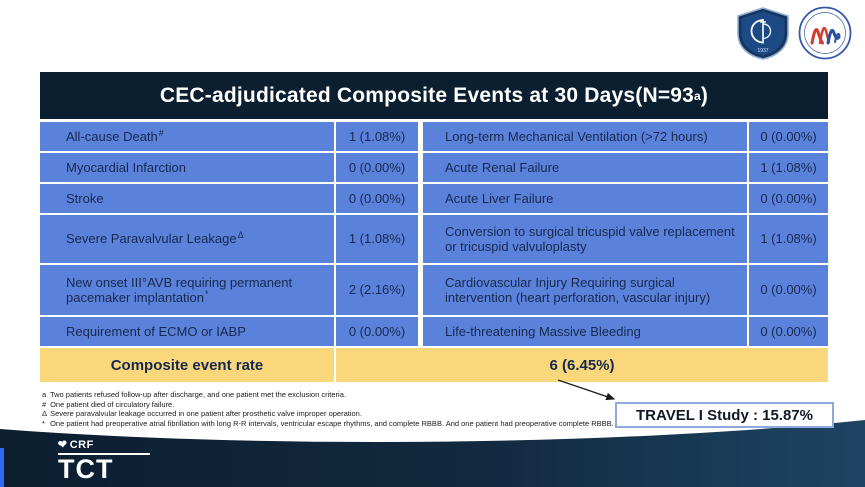  What do you see at coordinates (762, 51) in the screenshot?
I see `shield-year-label: 1937` at bounding box center [762, 51].